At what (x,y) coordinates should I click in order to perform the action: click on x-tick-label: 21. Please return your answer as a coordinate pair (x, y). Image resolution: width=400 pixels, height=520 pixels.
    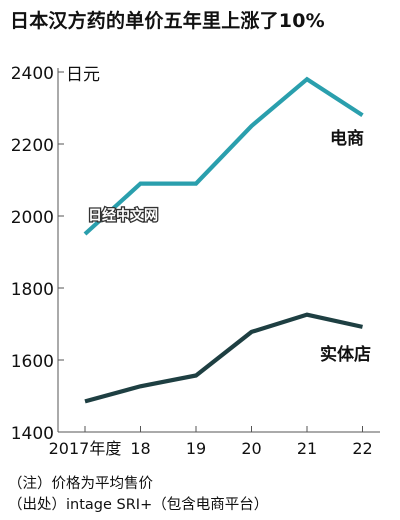
    Looking at the image, I should click on (307, 448).